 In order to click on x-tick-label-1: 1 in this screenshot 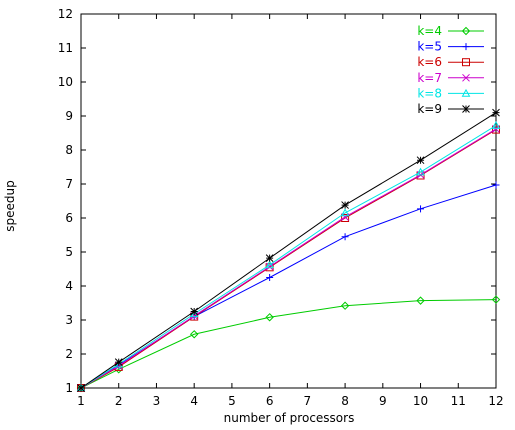, I will do `click(81, 401)`.